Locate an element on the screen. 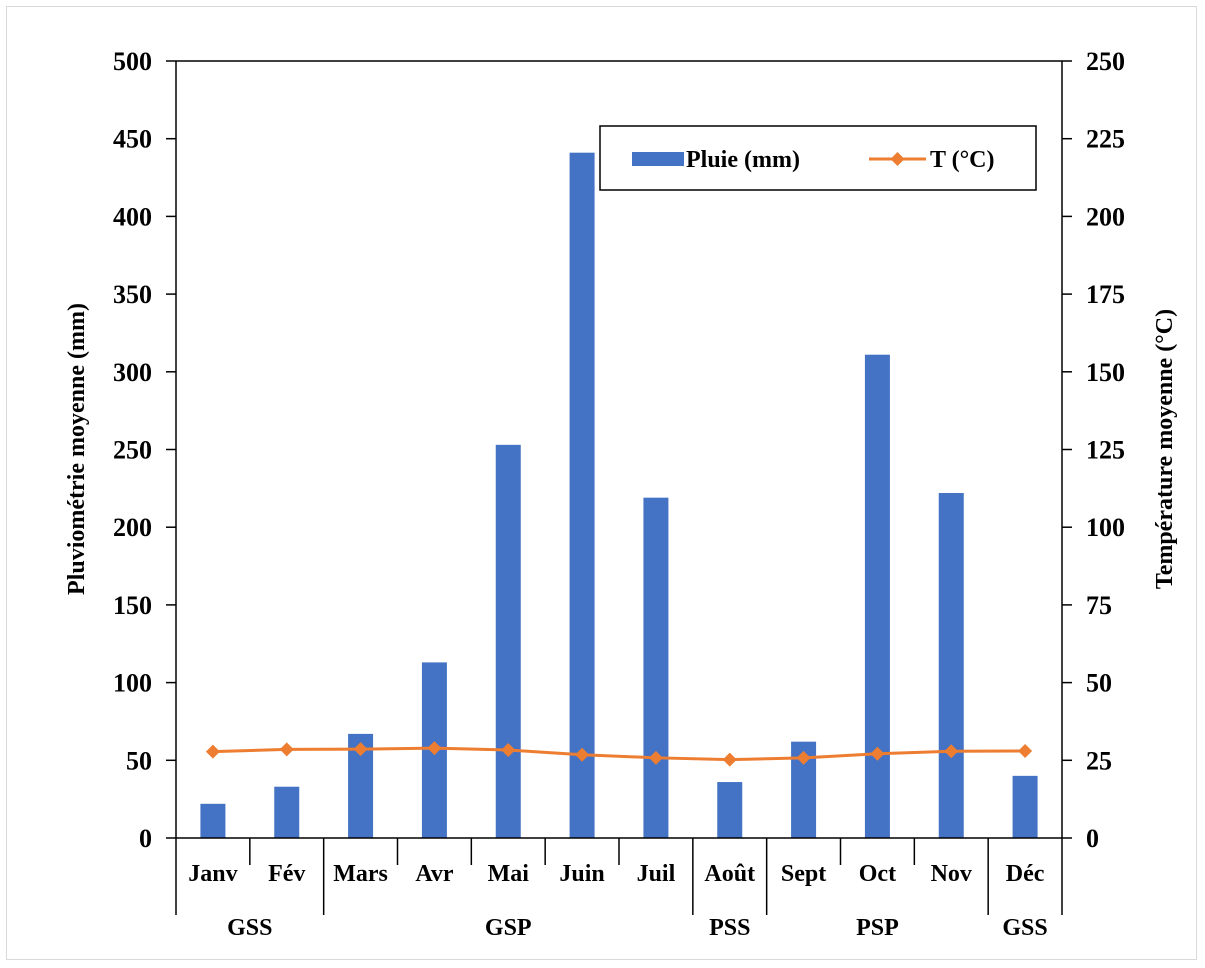  temp-marker-Mai is located at coordinates (508, 750).